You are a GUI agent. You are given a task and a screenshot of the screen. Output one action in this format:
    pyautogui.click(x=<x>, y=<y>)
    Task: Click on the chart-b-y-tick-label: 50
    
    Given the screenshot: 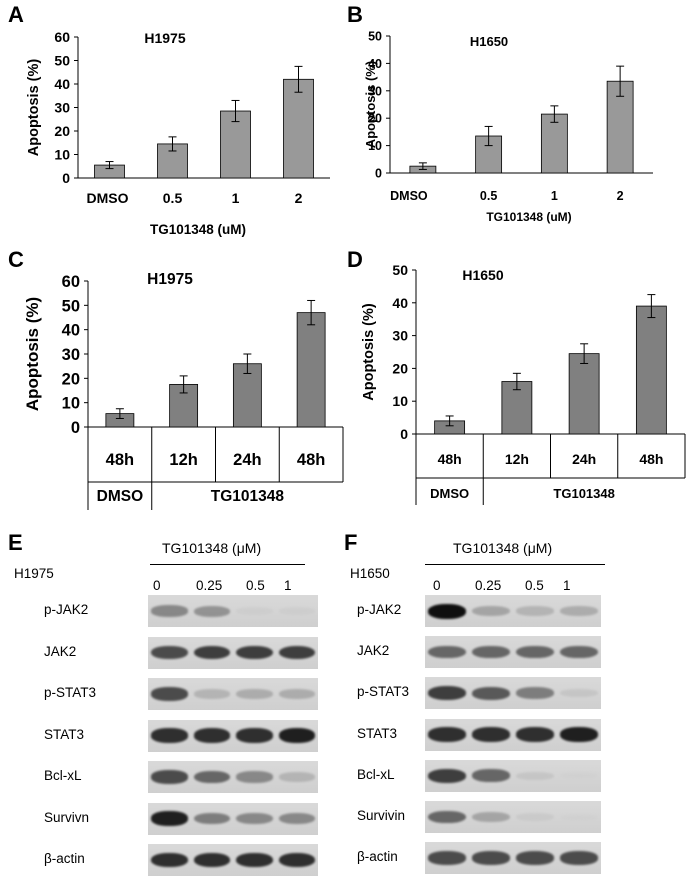 What is the action you would take?
    pyautogui.click(x=375, y=37)
    